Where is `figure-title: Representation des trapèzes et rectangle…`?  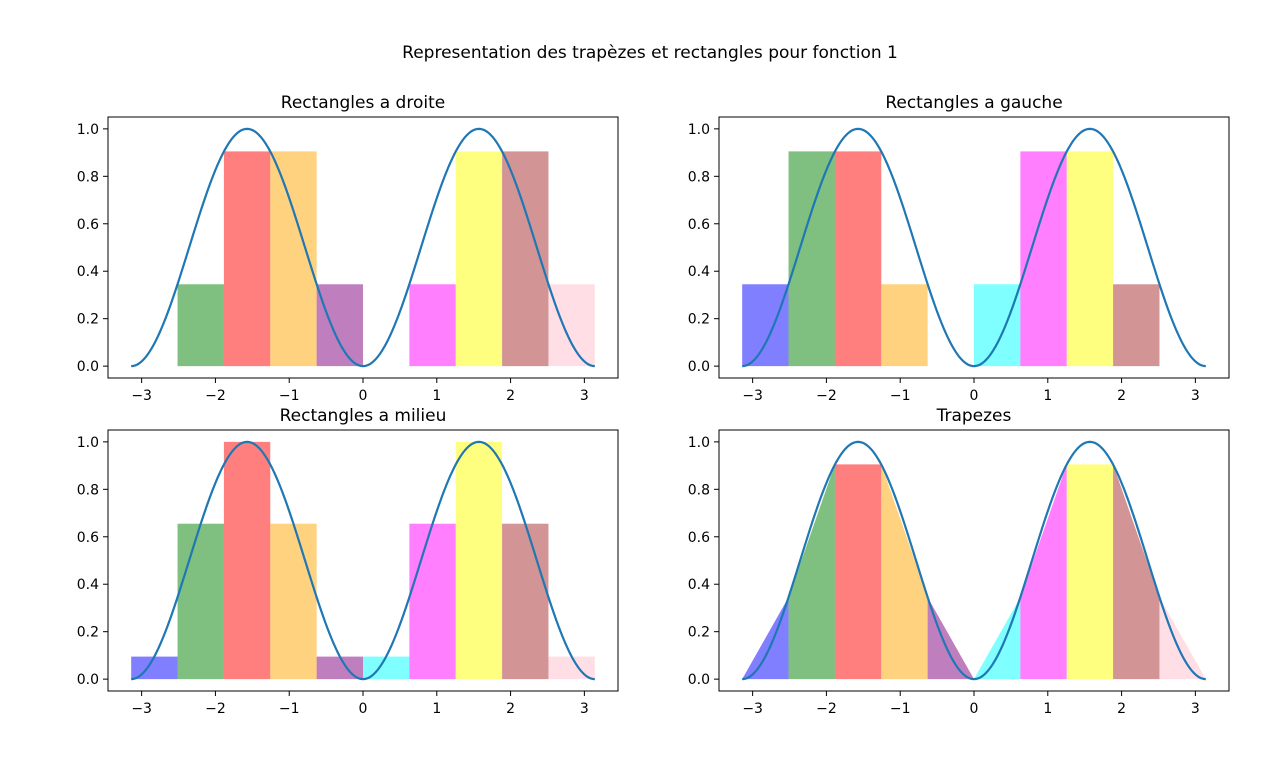 figure-title: Representation des trapèzes et rectangle… is located at coordinates (650, 53).